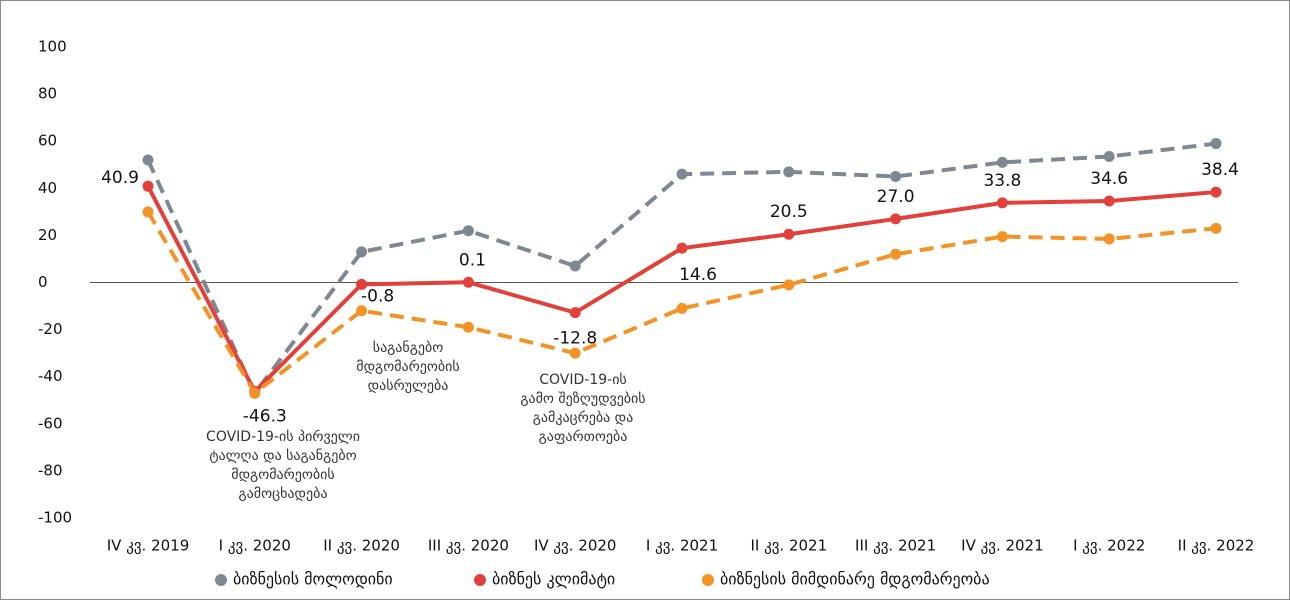 This screenshot has width=1290, height=600. Describe the element at coordinates (361, 546) in the screenshot. I see `x-tick-label: II კვ. 2020` at that location.